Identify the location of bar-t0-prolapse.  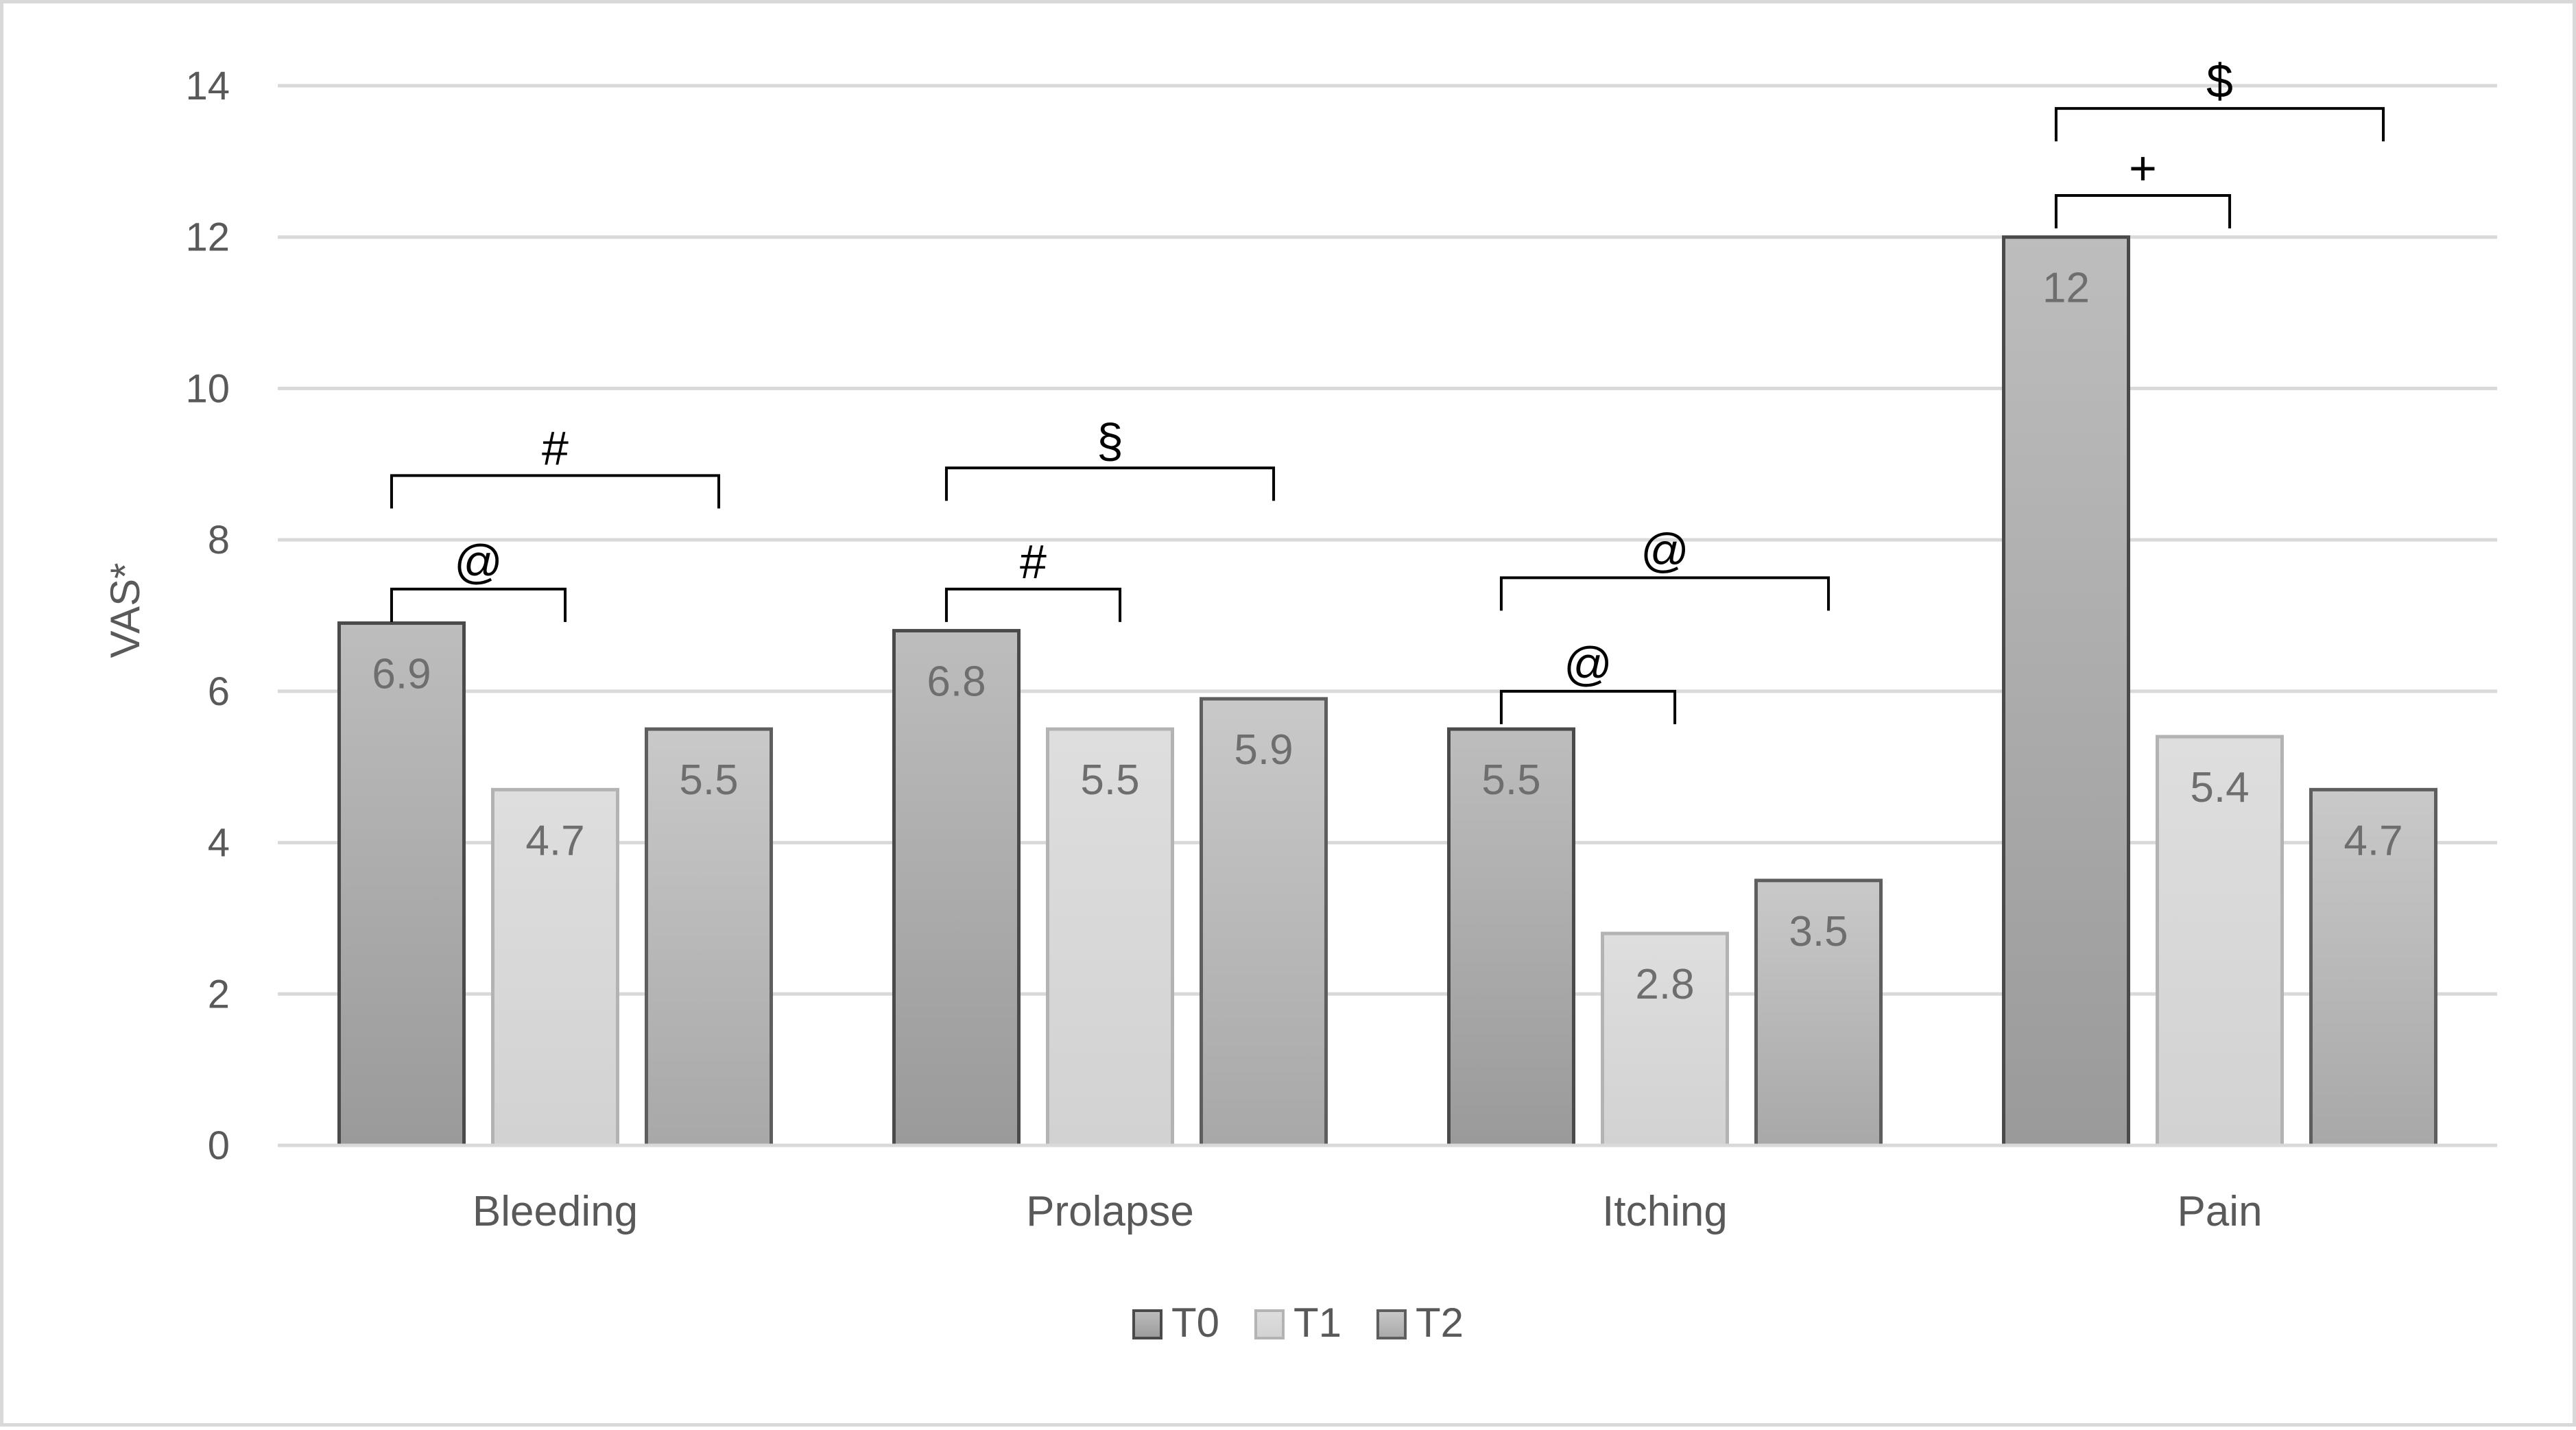
(956, 888).